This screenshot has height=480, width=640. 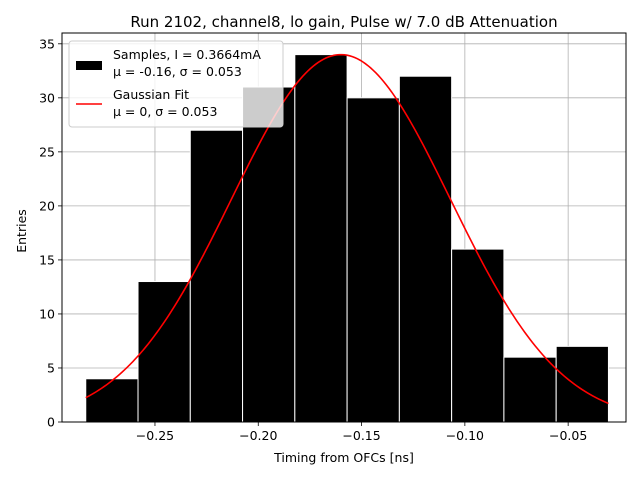 What do you see at coordinates (47, 151) in the screenshot?
I see `y-tick-label: 25` at bounding box center [47, 151].